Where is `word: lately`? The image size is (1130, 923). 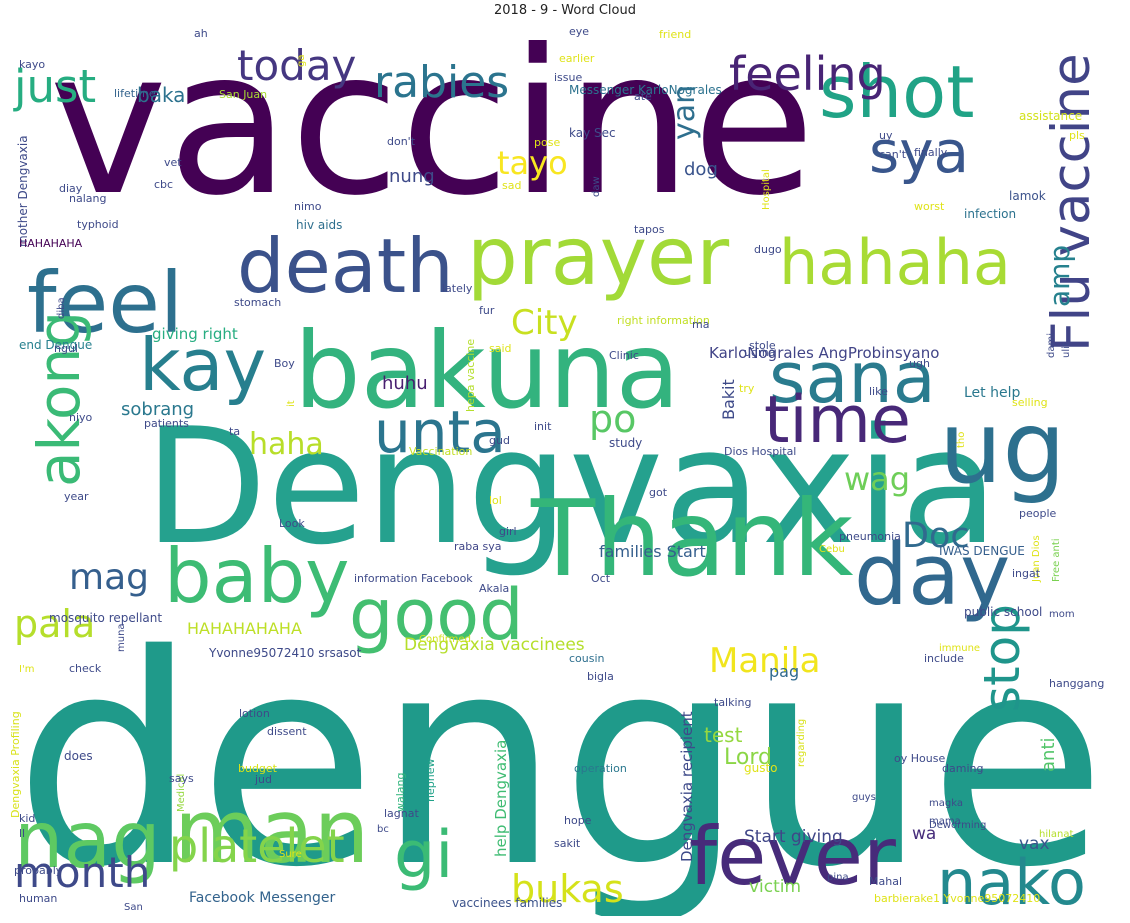
word: lately is located at coordinates (457, 288).